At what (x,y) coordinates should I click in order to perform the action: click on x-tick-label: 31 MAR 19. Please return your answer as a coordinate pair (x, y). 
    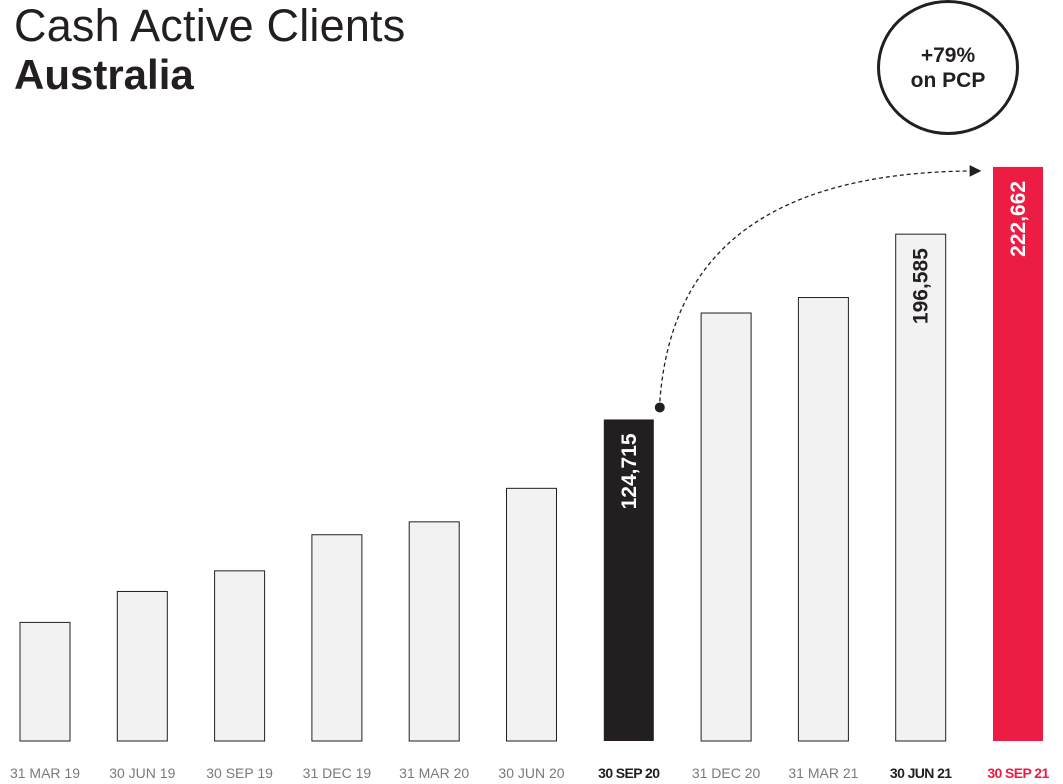
    Looking at the image, I should click on (45, 773).